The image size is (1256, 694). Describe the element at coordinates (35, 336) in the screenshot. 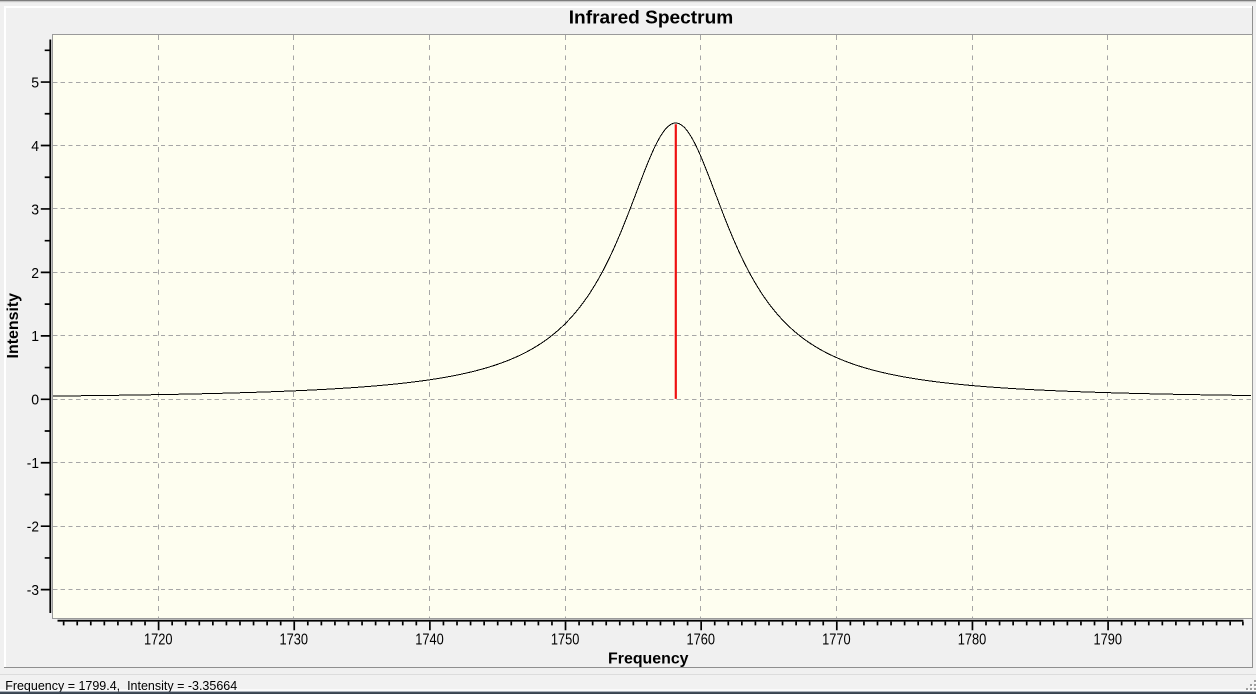

I see `svg-text: 1` at that location.